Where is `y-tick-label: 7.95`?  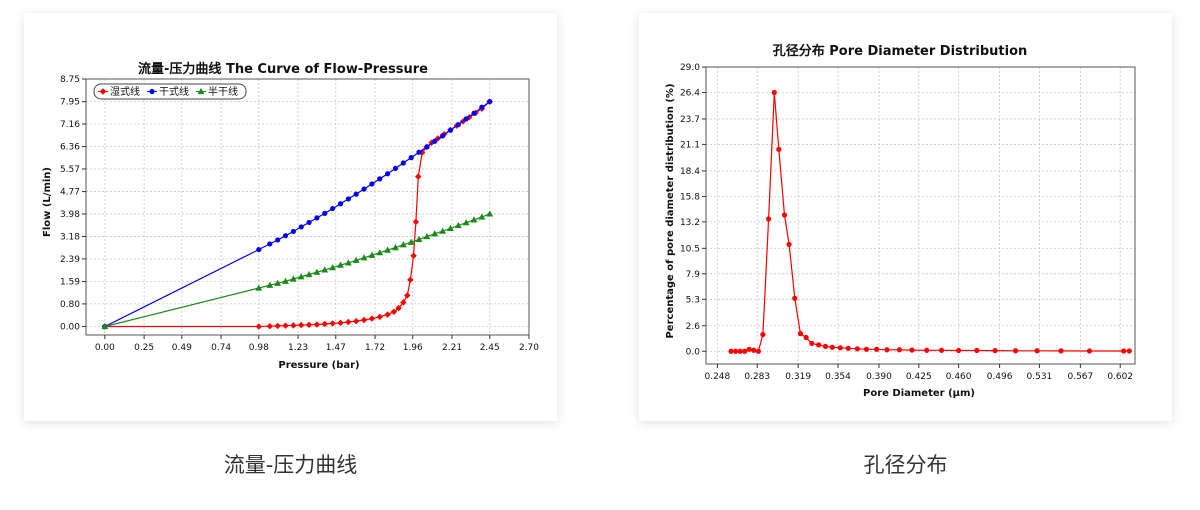
y-tick-label: 7.95 is located at coordinates (70, 103).